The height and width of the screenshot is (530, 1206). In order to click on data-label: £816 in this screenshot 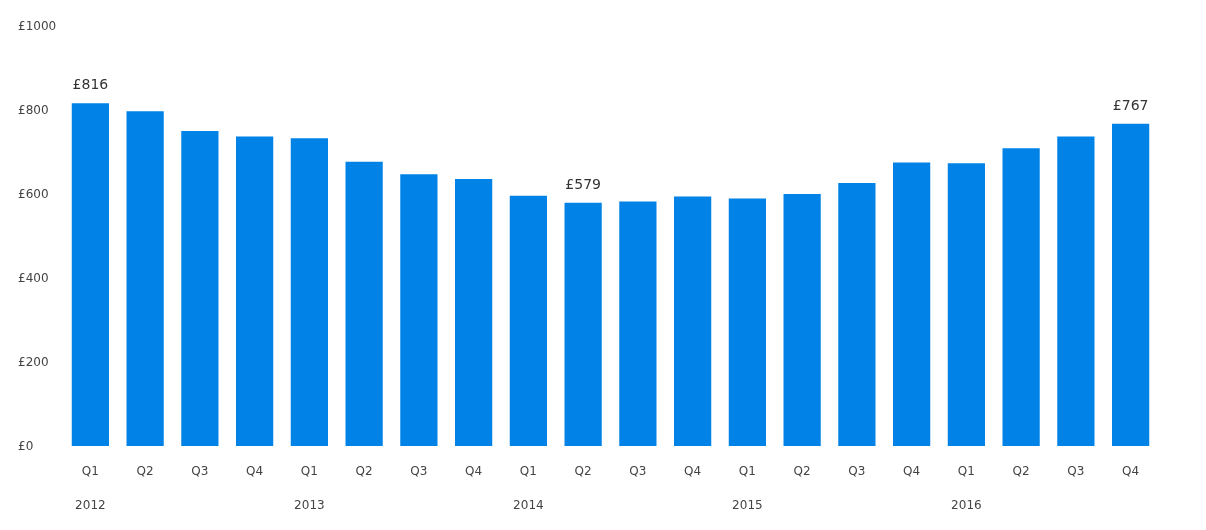, I will do `click(90, 84)`.